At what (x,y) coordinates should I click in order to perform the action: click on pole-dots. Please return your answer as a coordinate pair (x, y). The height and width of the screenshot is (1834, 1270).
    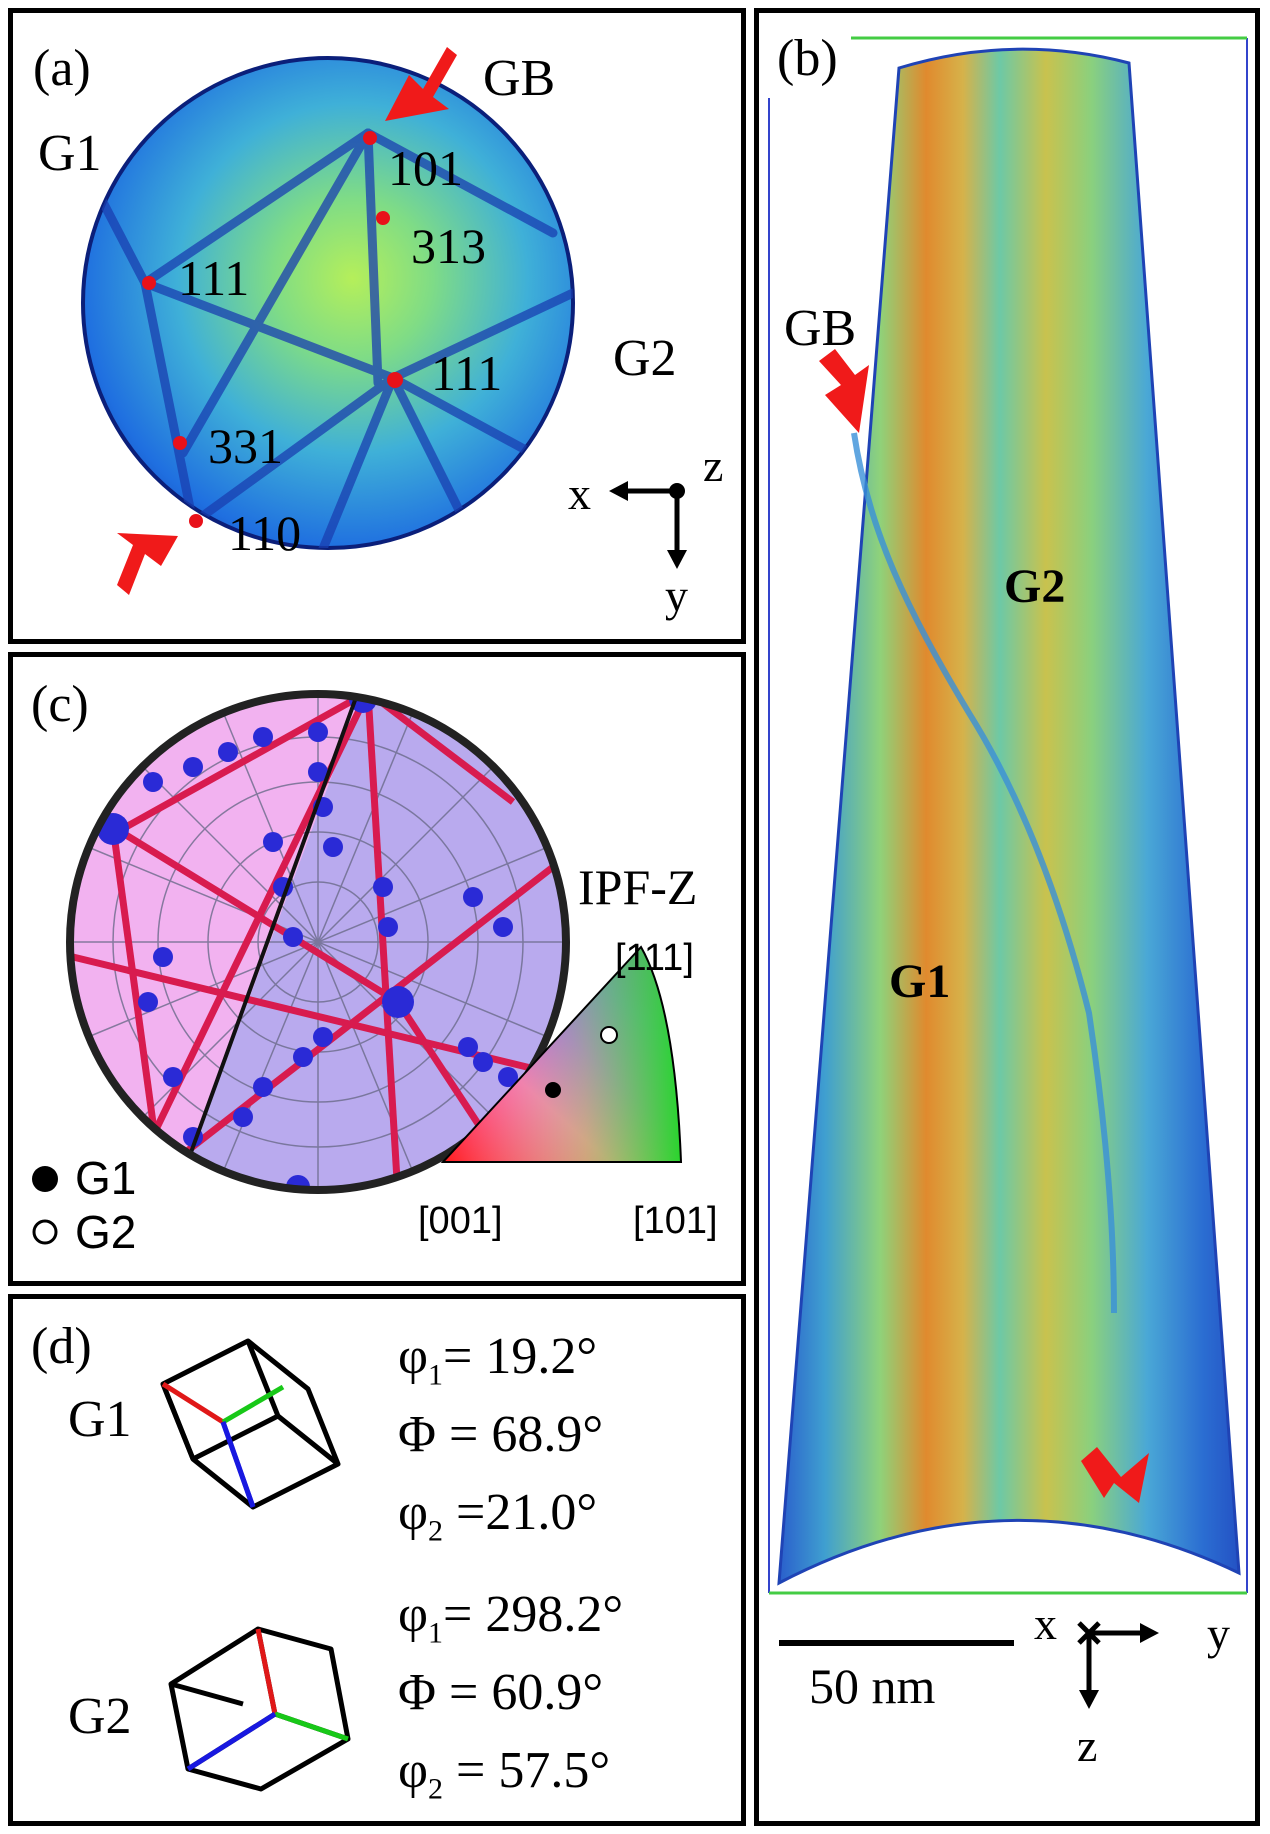
    Looking at the image, I should click on (272, 329).